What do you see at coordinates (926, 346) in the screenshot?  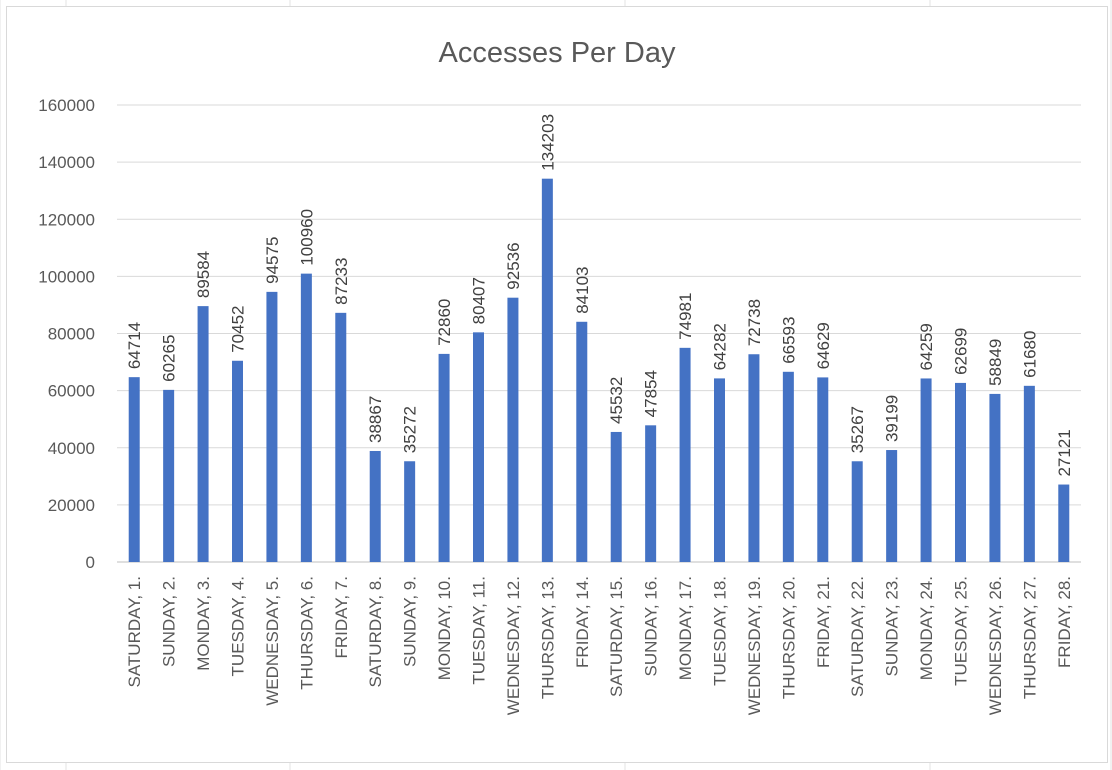 I see `data-label: 64259` at bounding box center [926, 346].